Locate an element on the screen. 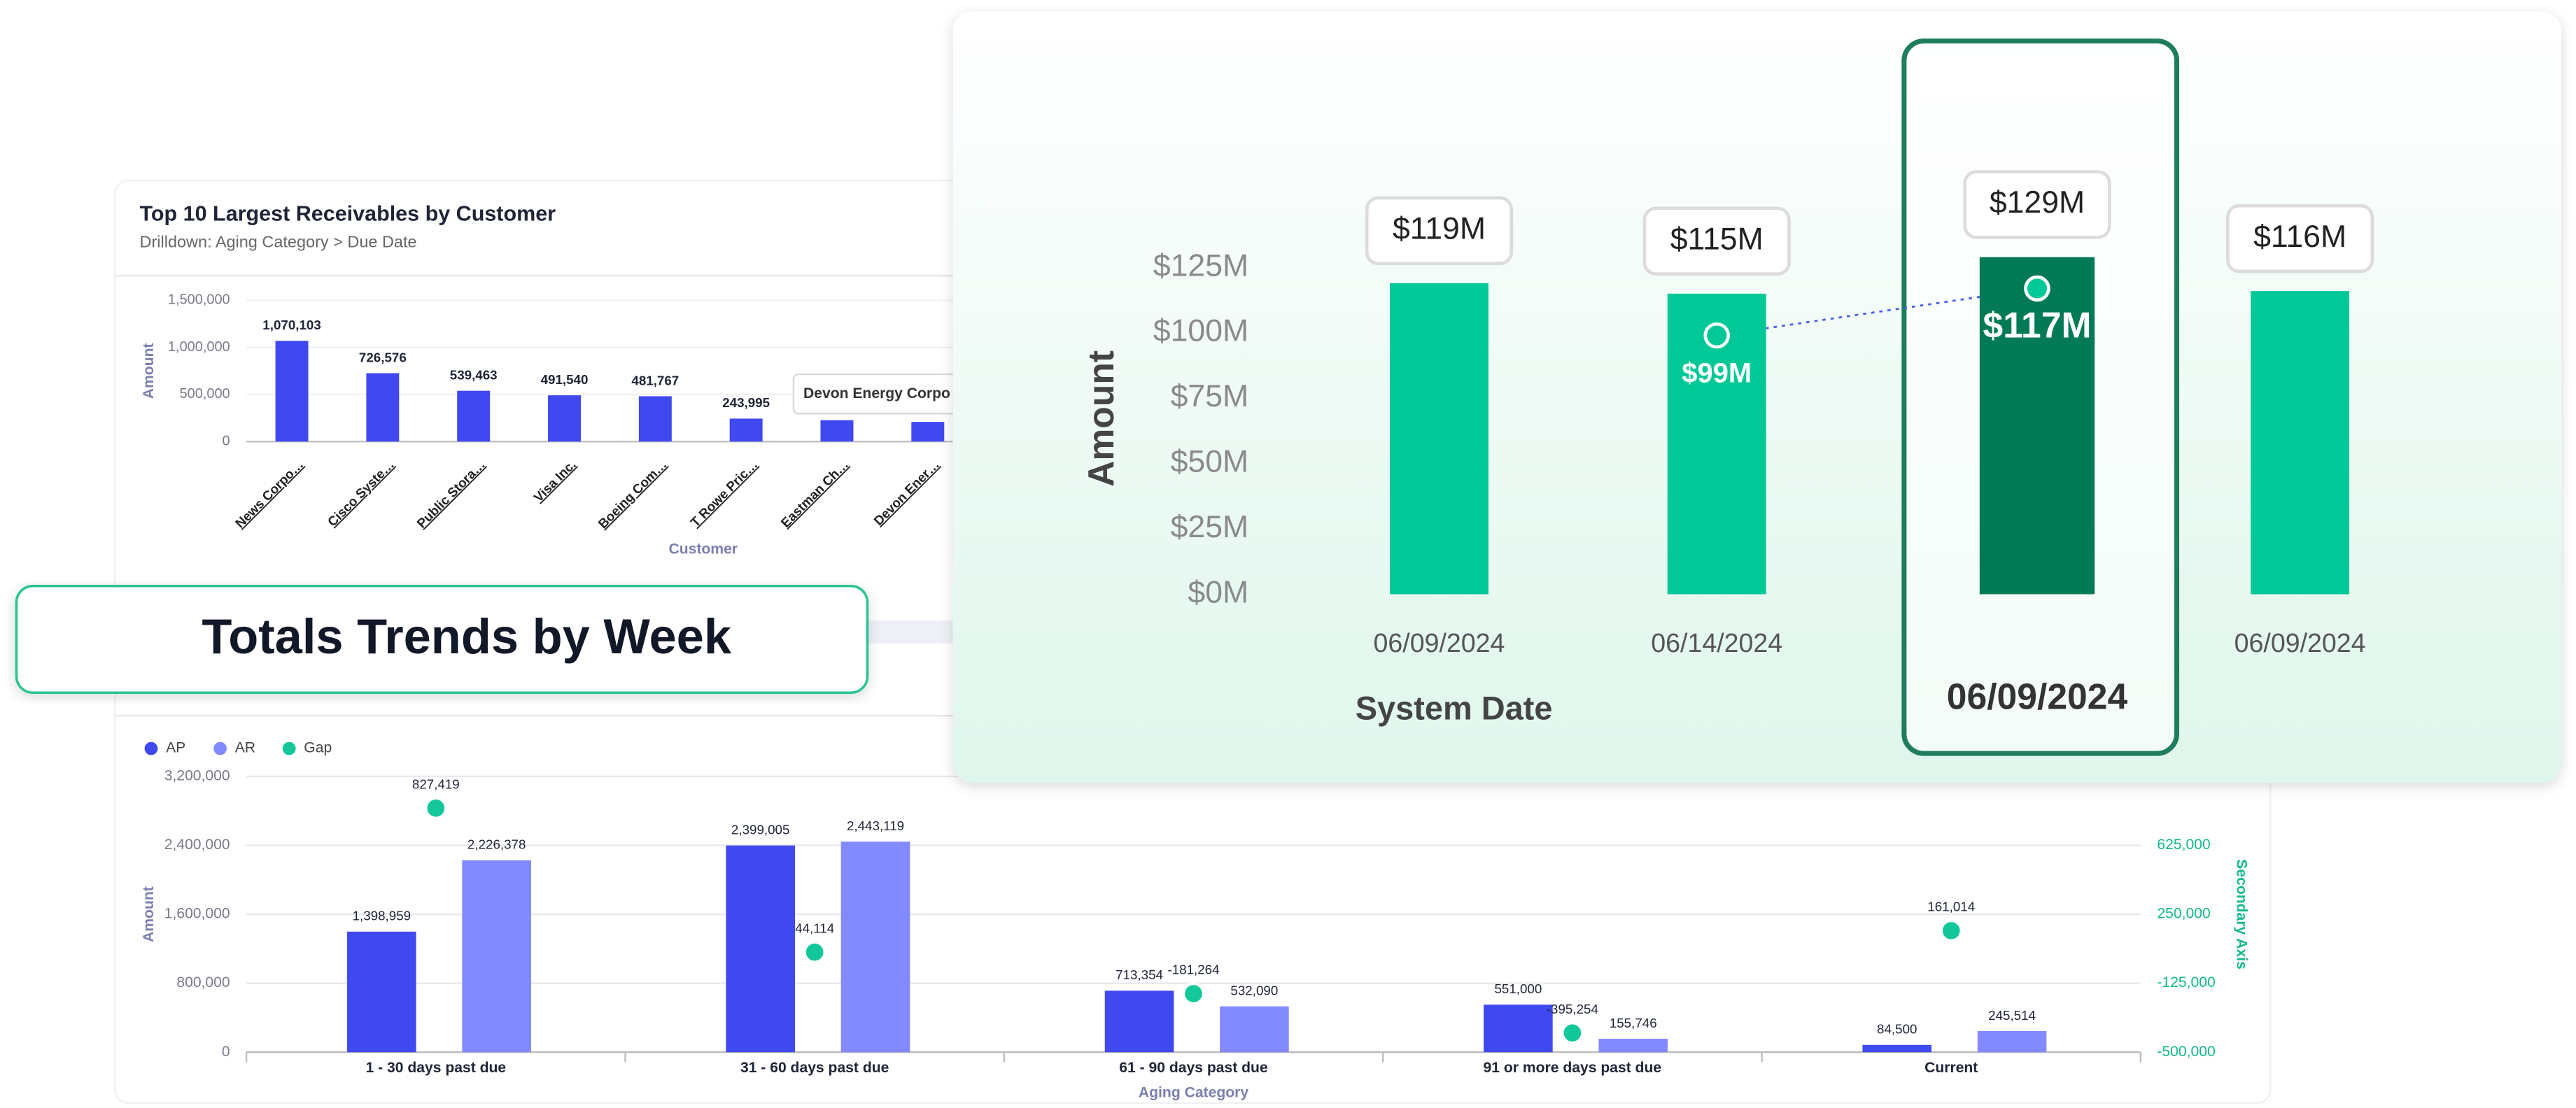  value-label: 2,226,378 is located at coordinates (496, 845).